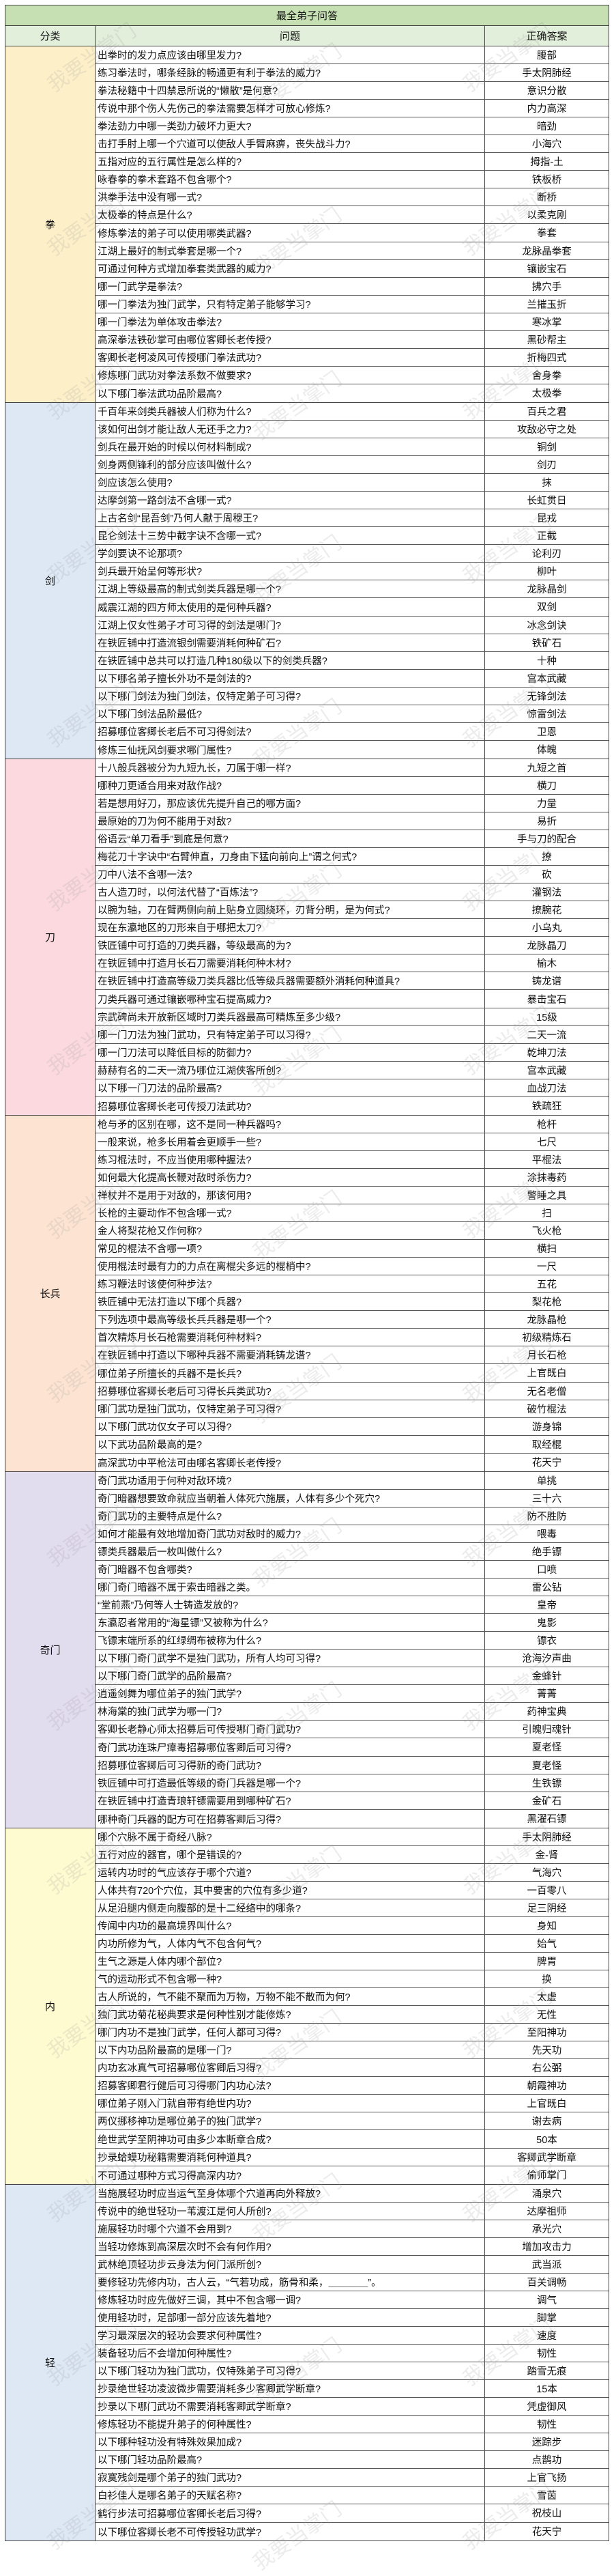  Describe the element at coordinates (352, 1677) in the screenshot. I see `table-row: 以下哪门奇门武学的品阶最高? 金蜂针` at that location.